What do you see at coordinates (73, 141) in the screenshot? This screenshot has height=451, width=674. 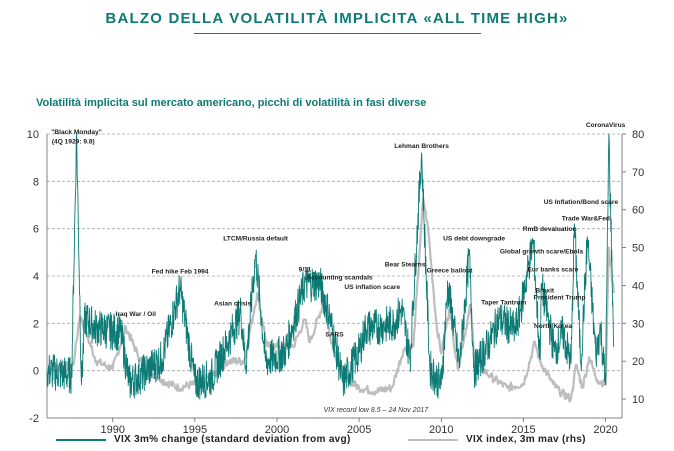 I see `annotation-label: (4Q 1929: 9.8)` at bounding box center [73, 141].